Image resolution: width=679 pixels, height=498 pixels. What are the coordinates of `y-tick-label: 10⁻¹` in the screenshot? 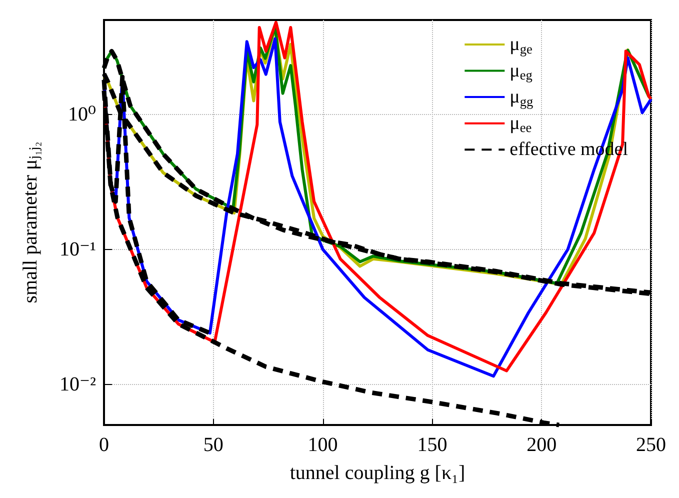 It's located at (77, 249).